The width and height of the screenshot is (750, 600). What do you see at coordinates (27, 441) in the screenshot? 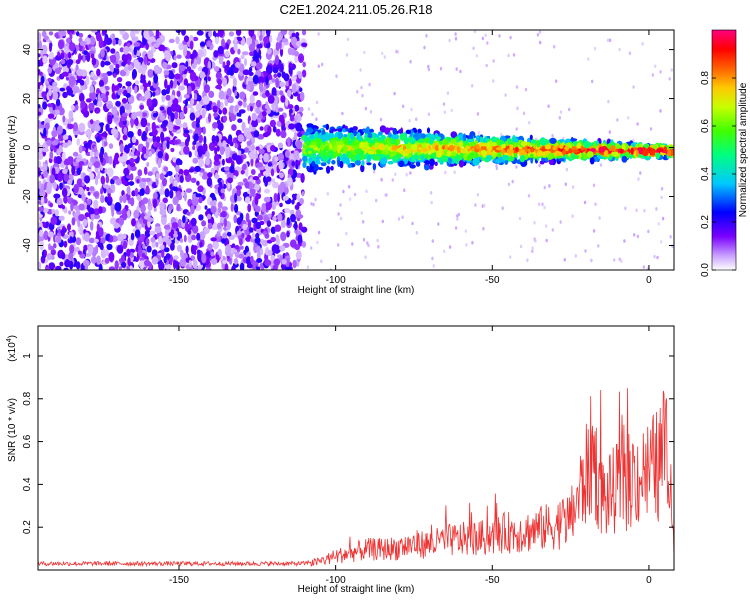
I see `y-tick-label: 0.6` at bounding box center [27, 441].